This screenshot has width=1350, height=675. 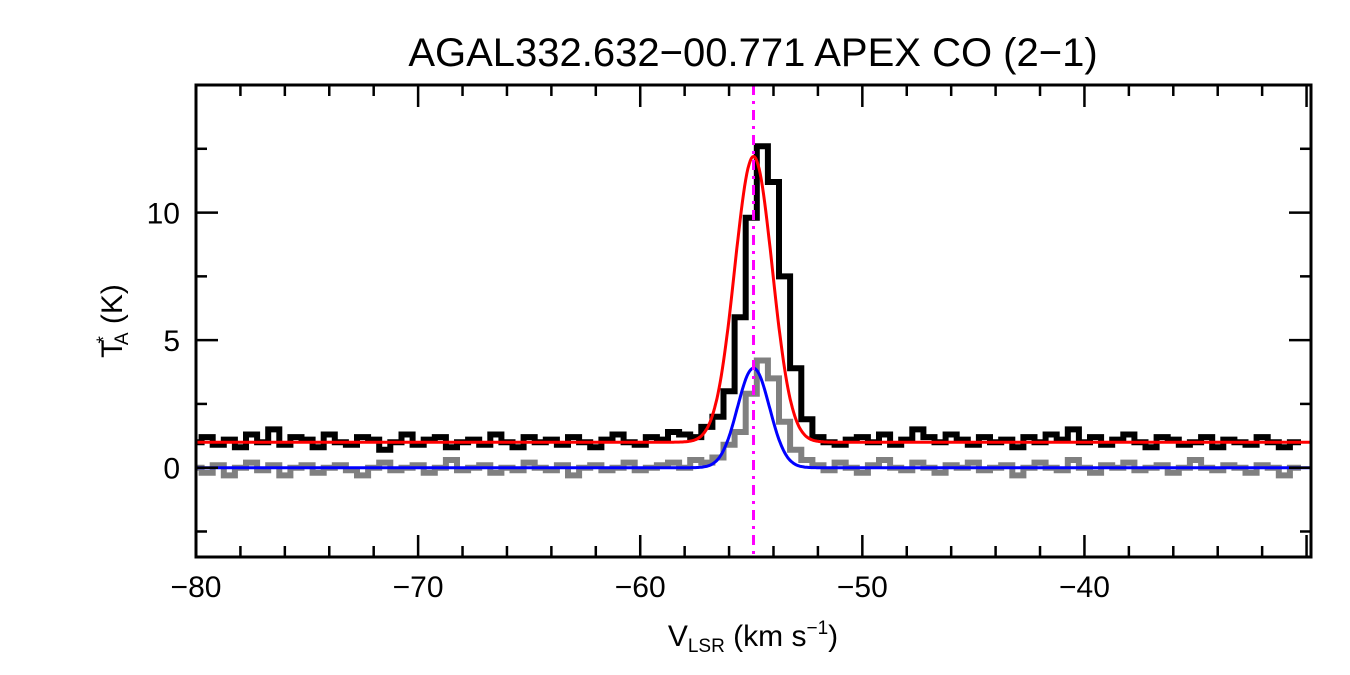 What do you see at coordinates (113, 321) in the screenshot?
I see `y-axis-label: T*A (K)` at bounding box center [113, 321].